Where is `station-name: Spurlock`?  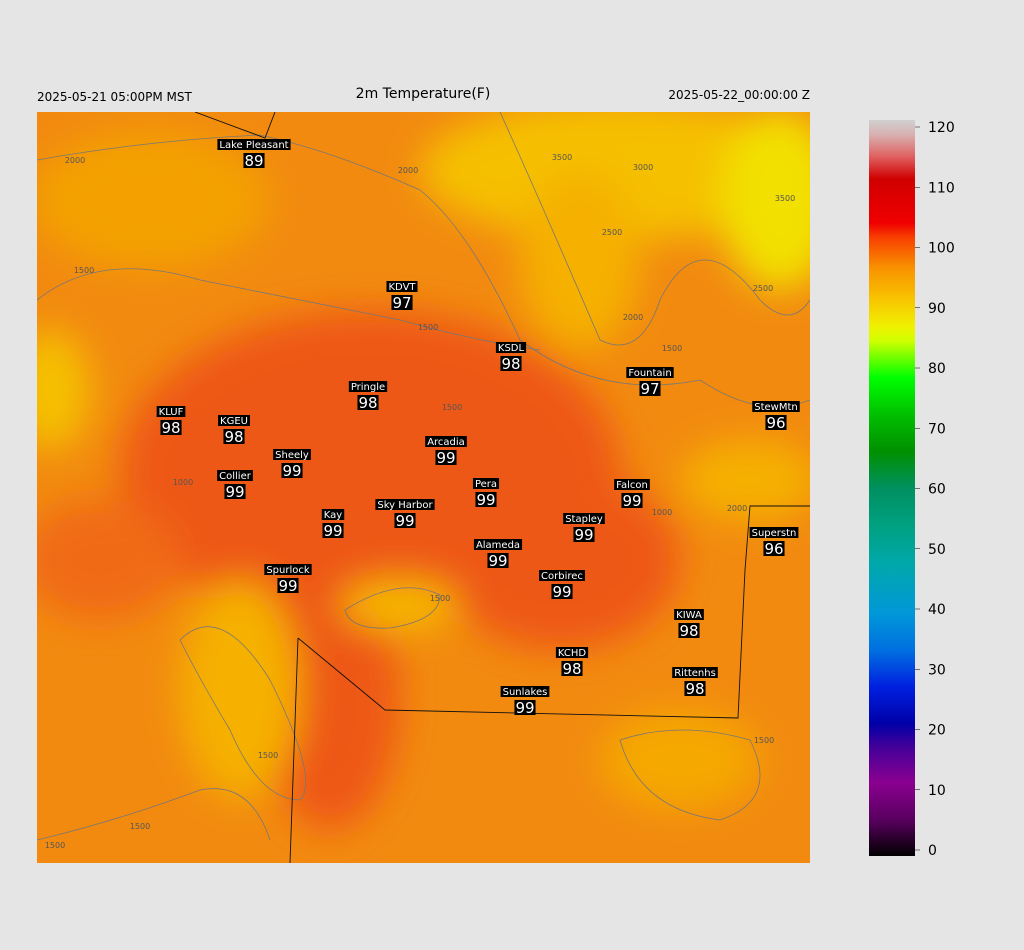 station-name: Spurlock is located at coordinates (288, 570).